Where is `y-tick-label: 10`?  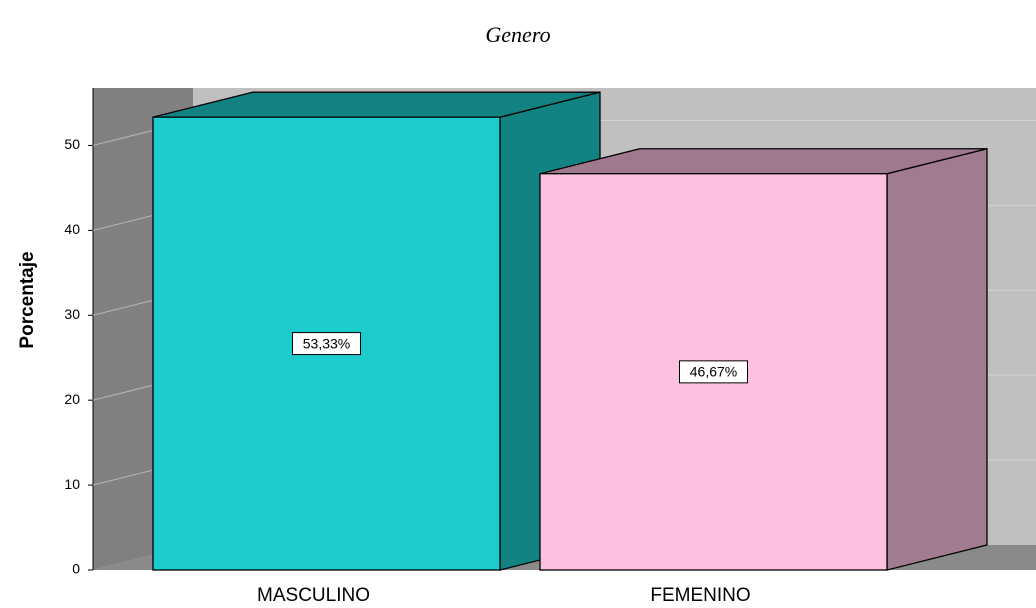 y-tick-label: 10 is located at coordinates (72, 484).